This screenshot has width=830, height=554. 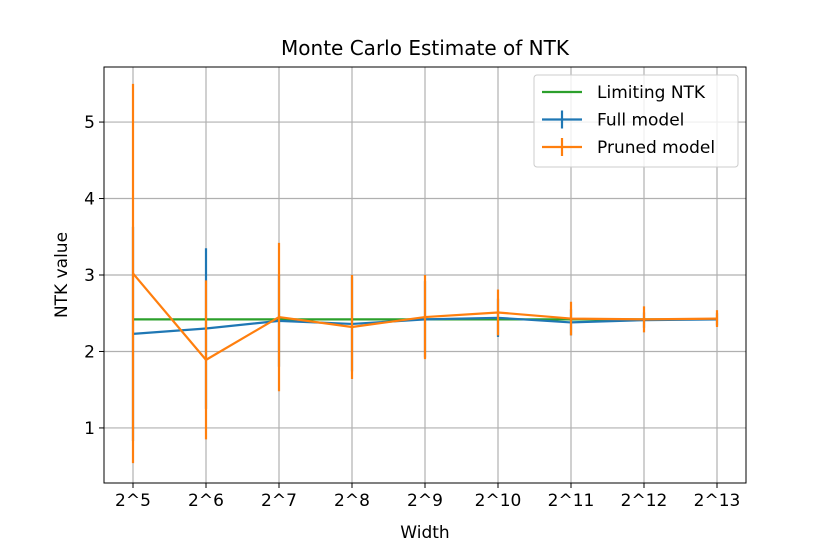 What do you see at coordinates (425, 48) in the screenshot?
I see `chart-title: Monte Carlo Estimate of NTK` at bounding box center [425, 48].